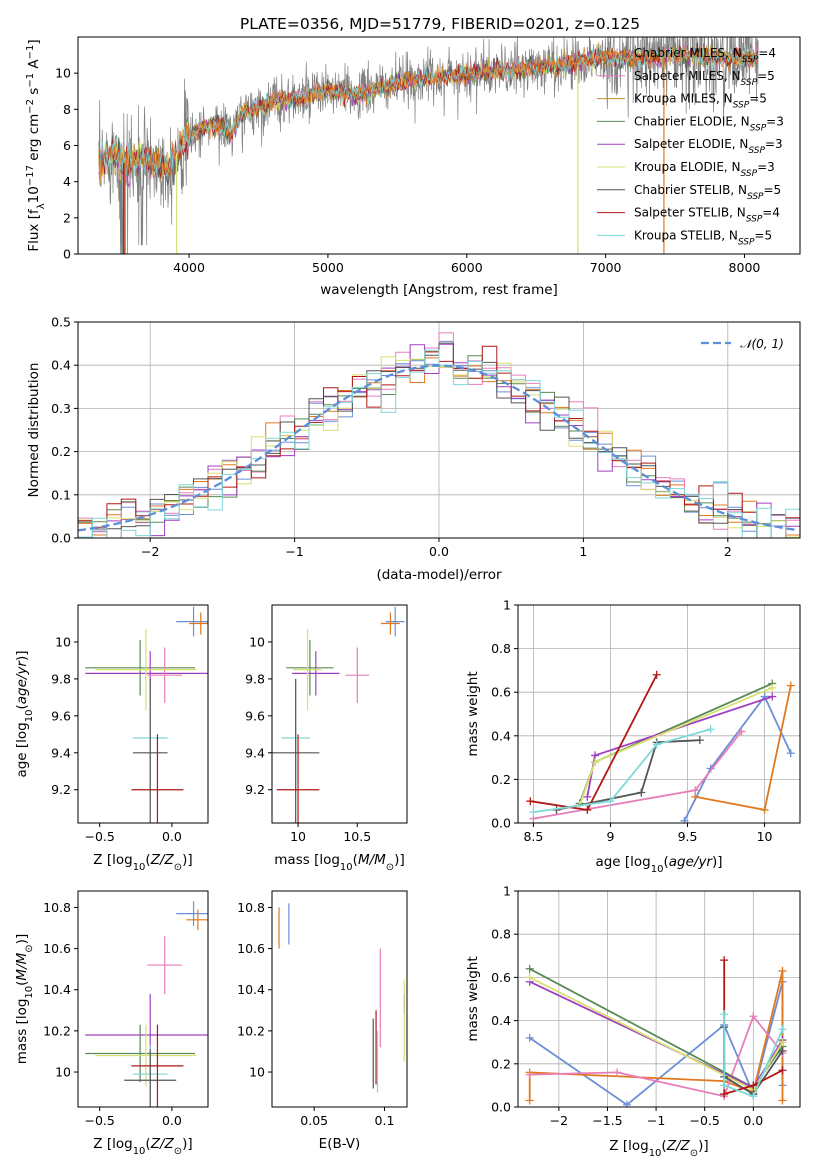 The width and height of the screenshot is (819, 1170). What do you see at coordinates (142, 1146) in the screenshot?
I see `x-axis-label: Z [log10(Z/Z⊙)]` at bounding box center [142, 1146].